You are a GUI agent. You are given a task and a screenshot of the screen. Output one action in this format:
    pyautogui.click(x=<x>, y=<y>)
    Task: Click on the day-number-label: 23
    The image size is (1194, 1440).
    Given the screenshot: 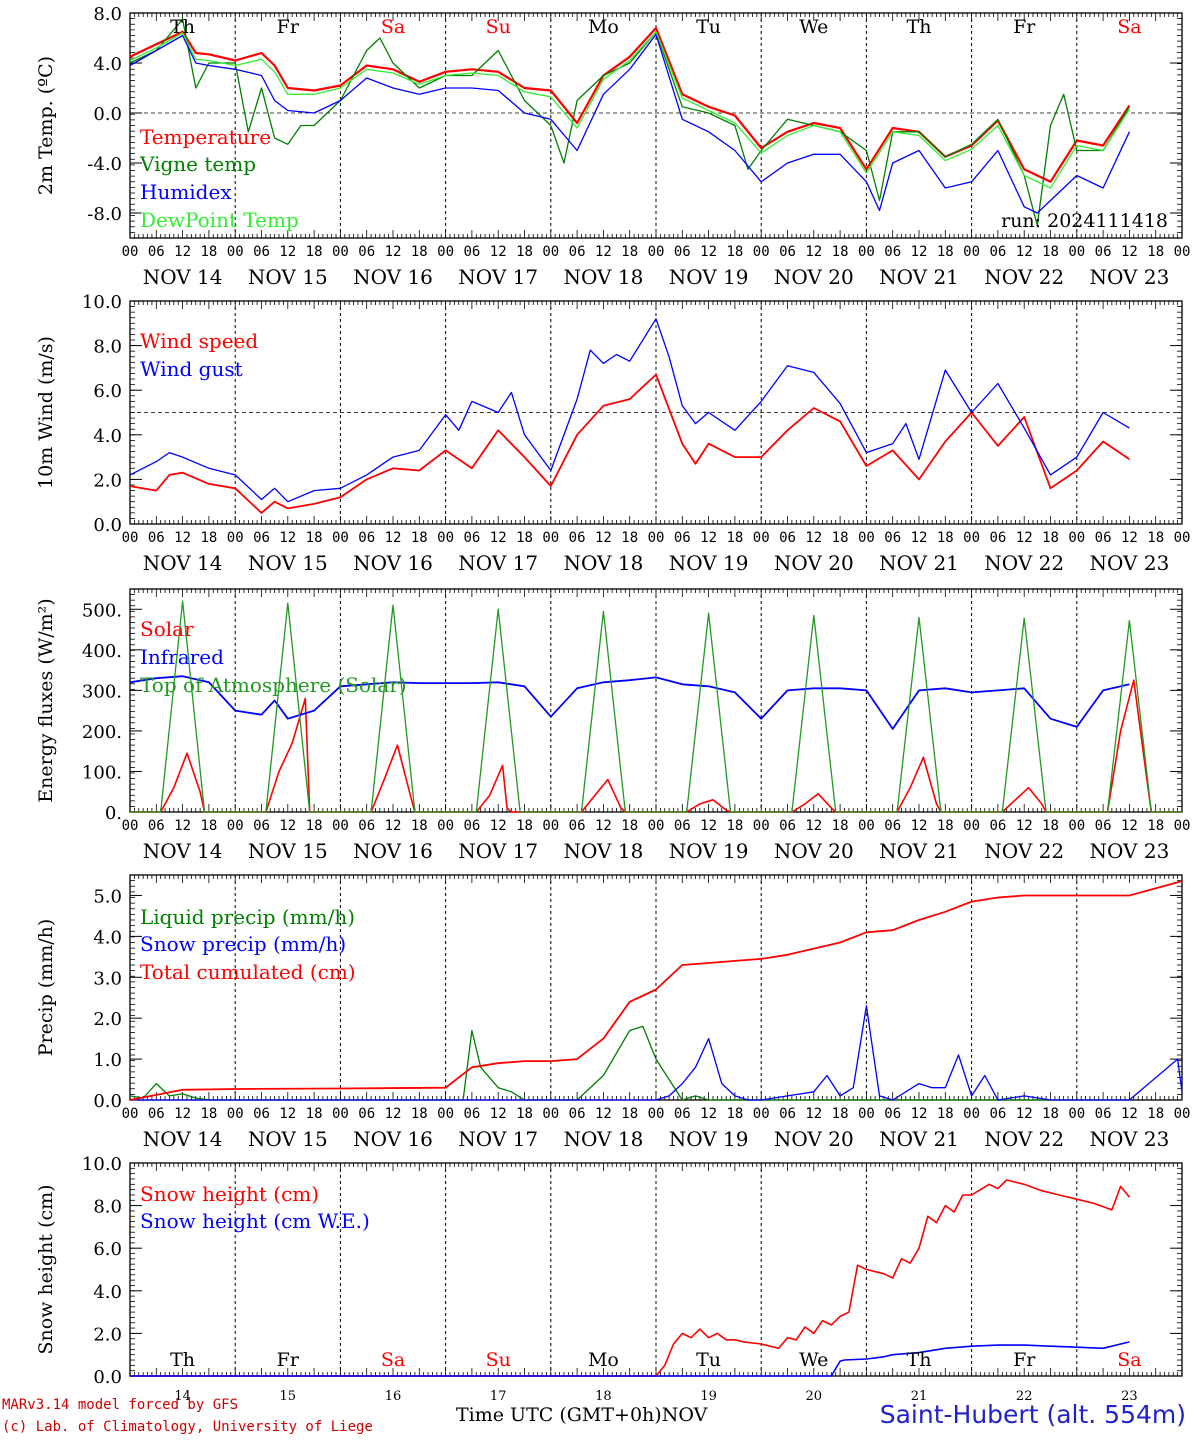 What is the action you would take?
    pyautogui.click(x=1129, y=1396)
    